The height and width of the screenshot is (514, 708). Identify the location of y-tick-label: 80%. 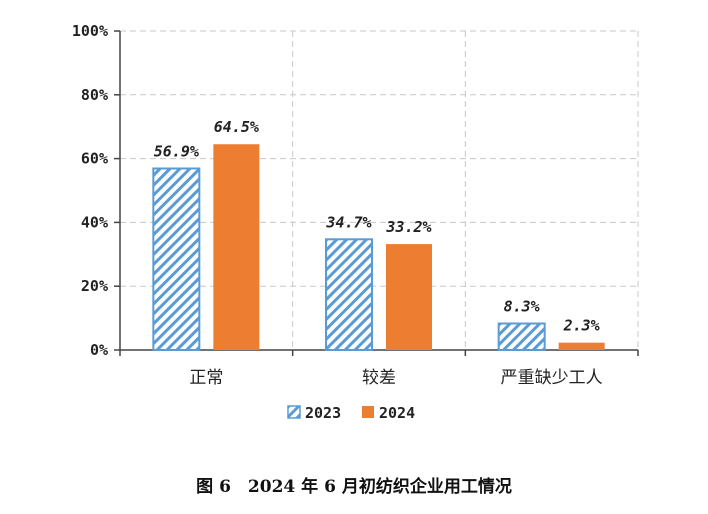
(94, 95).